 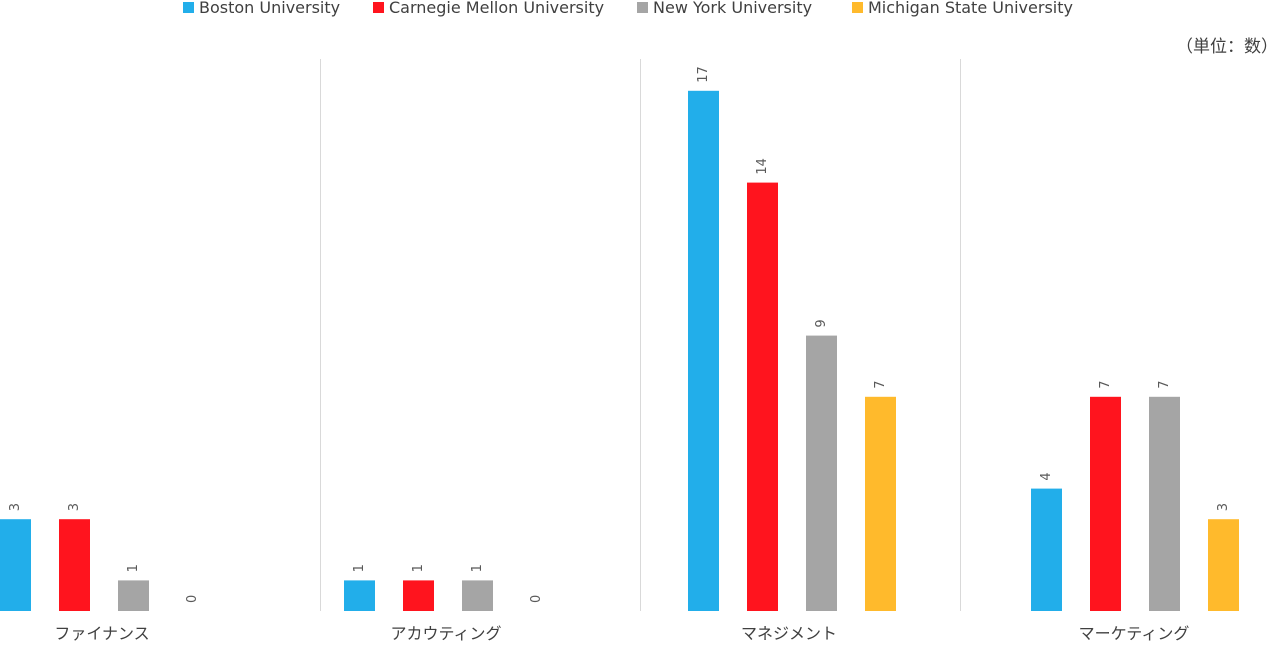 What do you see at coordinates (1134, 633) in the screenshot?
I see `category-label: マーケティング` at bounding box center [1134, 633].